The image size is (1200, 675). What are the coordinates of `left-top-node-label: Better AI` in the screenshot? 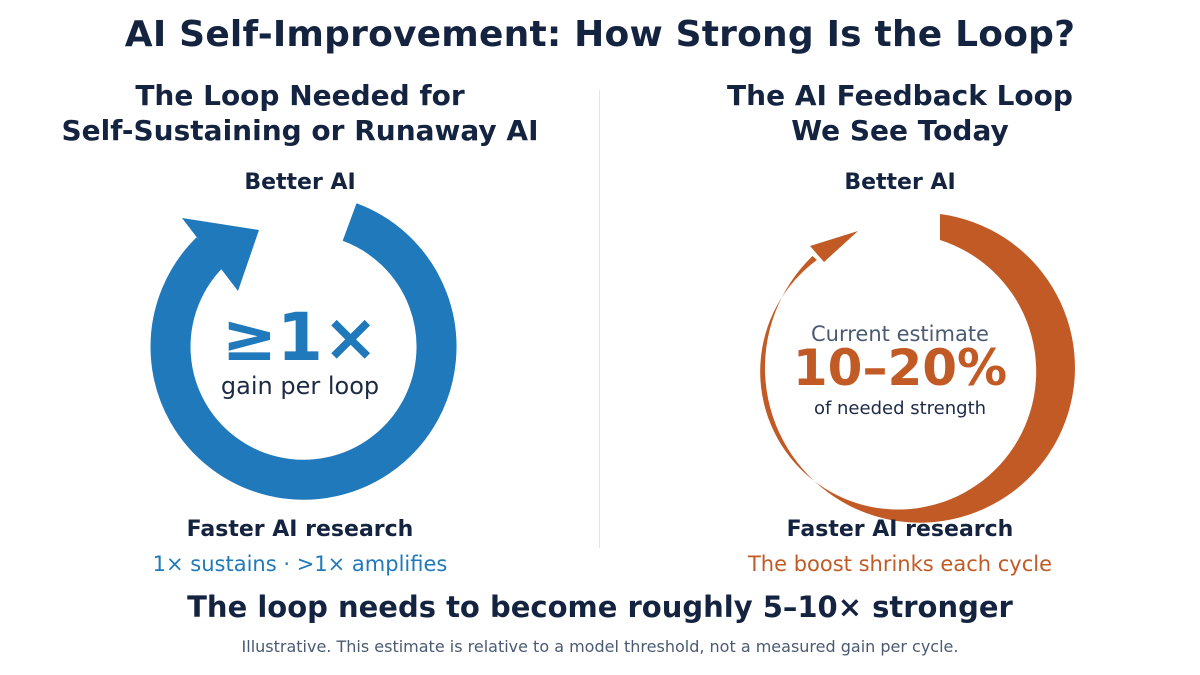 It's located at (300, 182).